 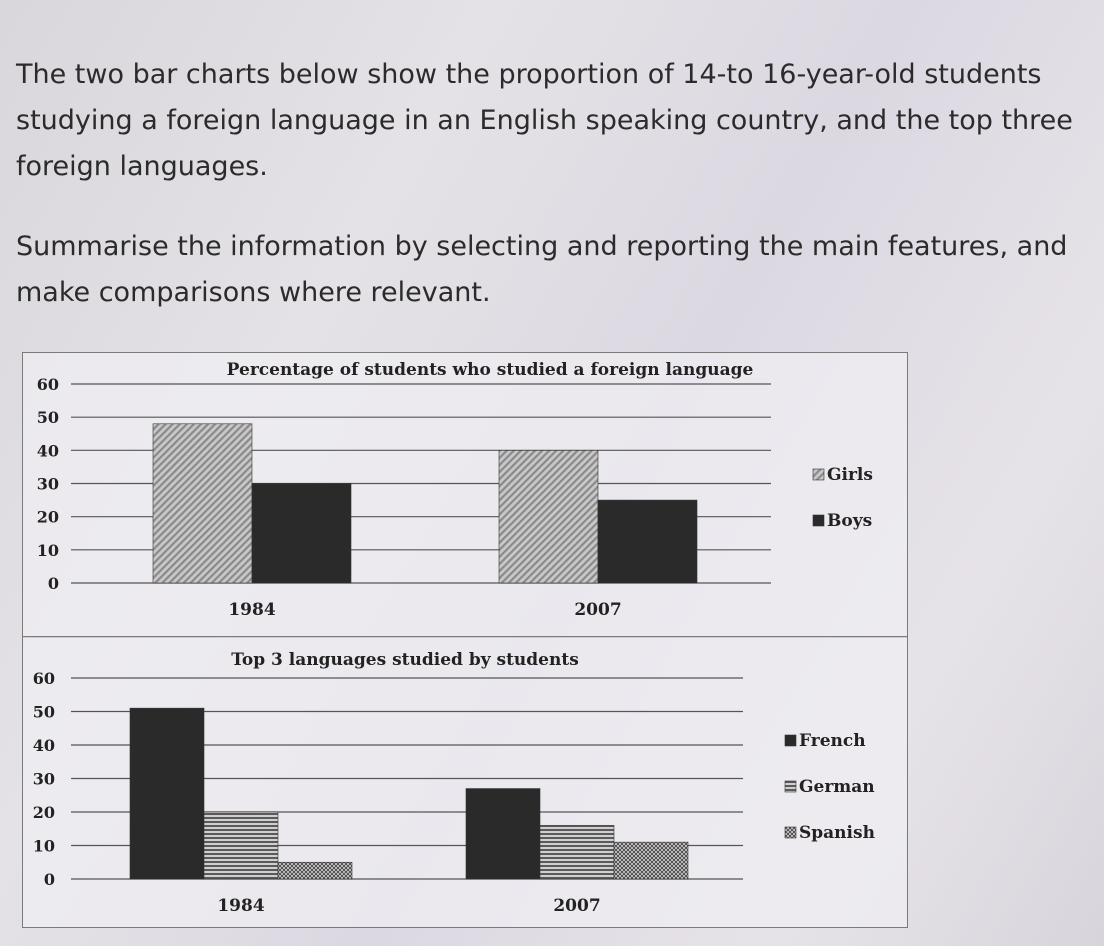 What do you see at coordinates (577, 852) in the screenshot?
I see `bar-german-2007` at bounding box center [577, 852].